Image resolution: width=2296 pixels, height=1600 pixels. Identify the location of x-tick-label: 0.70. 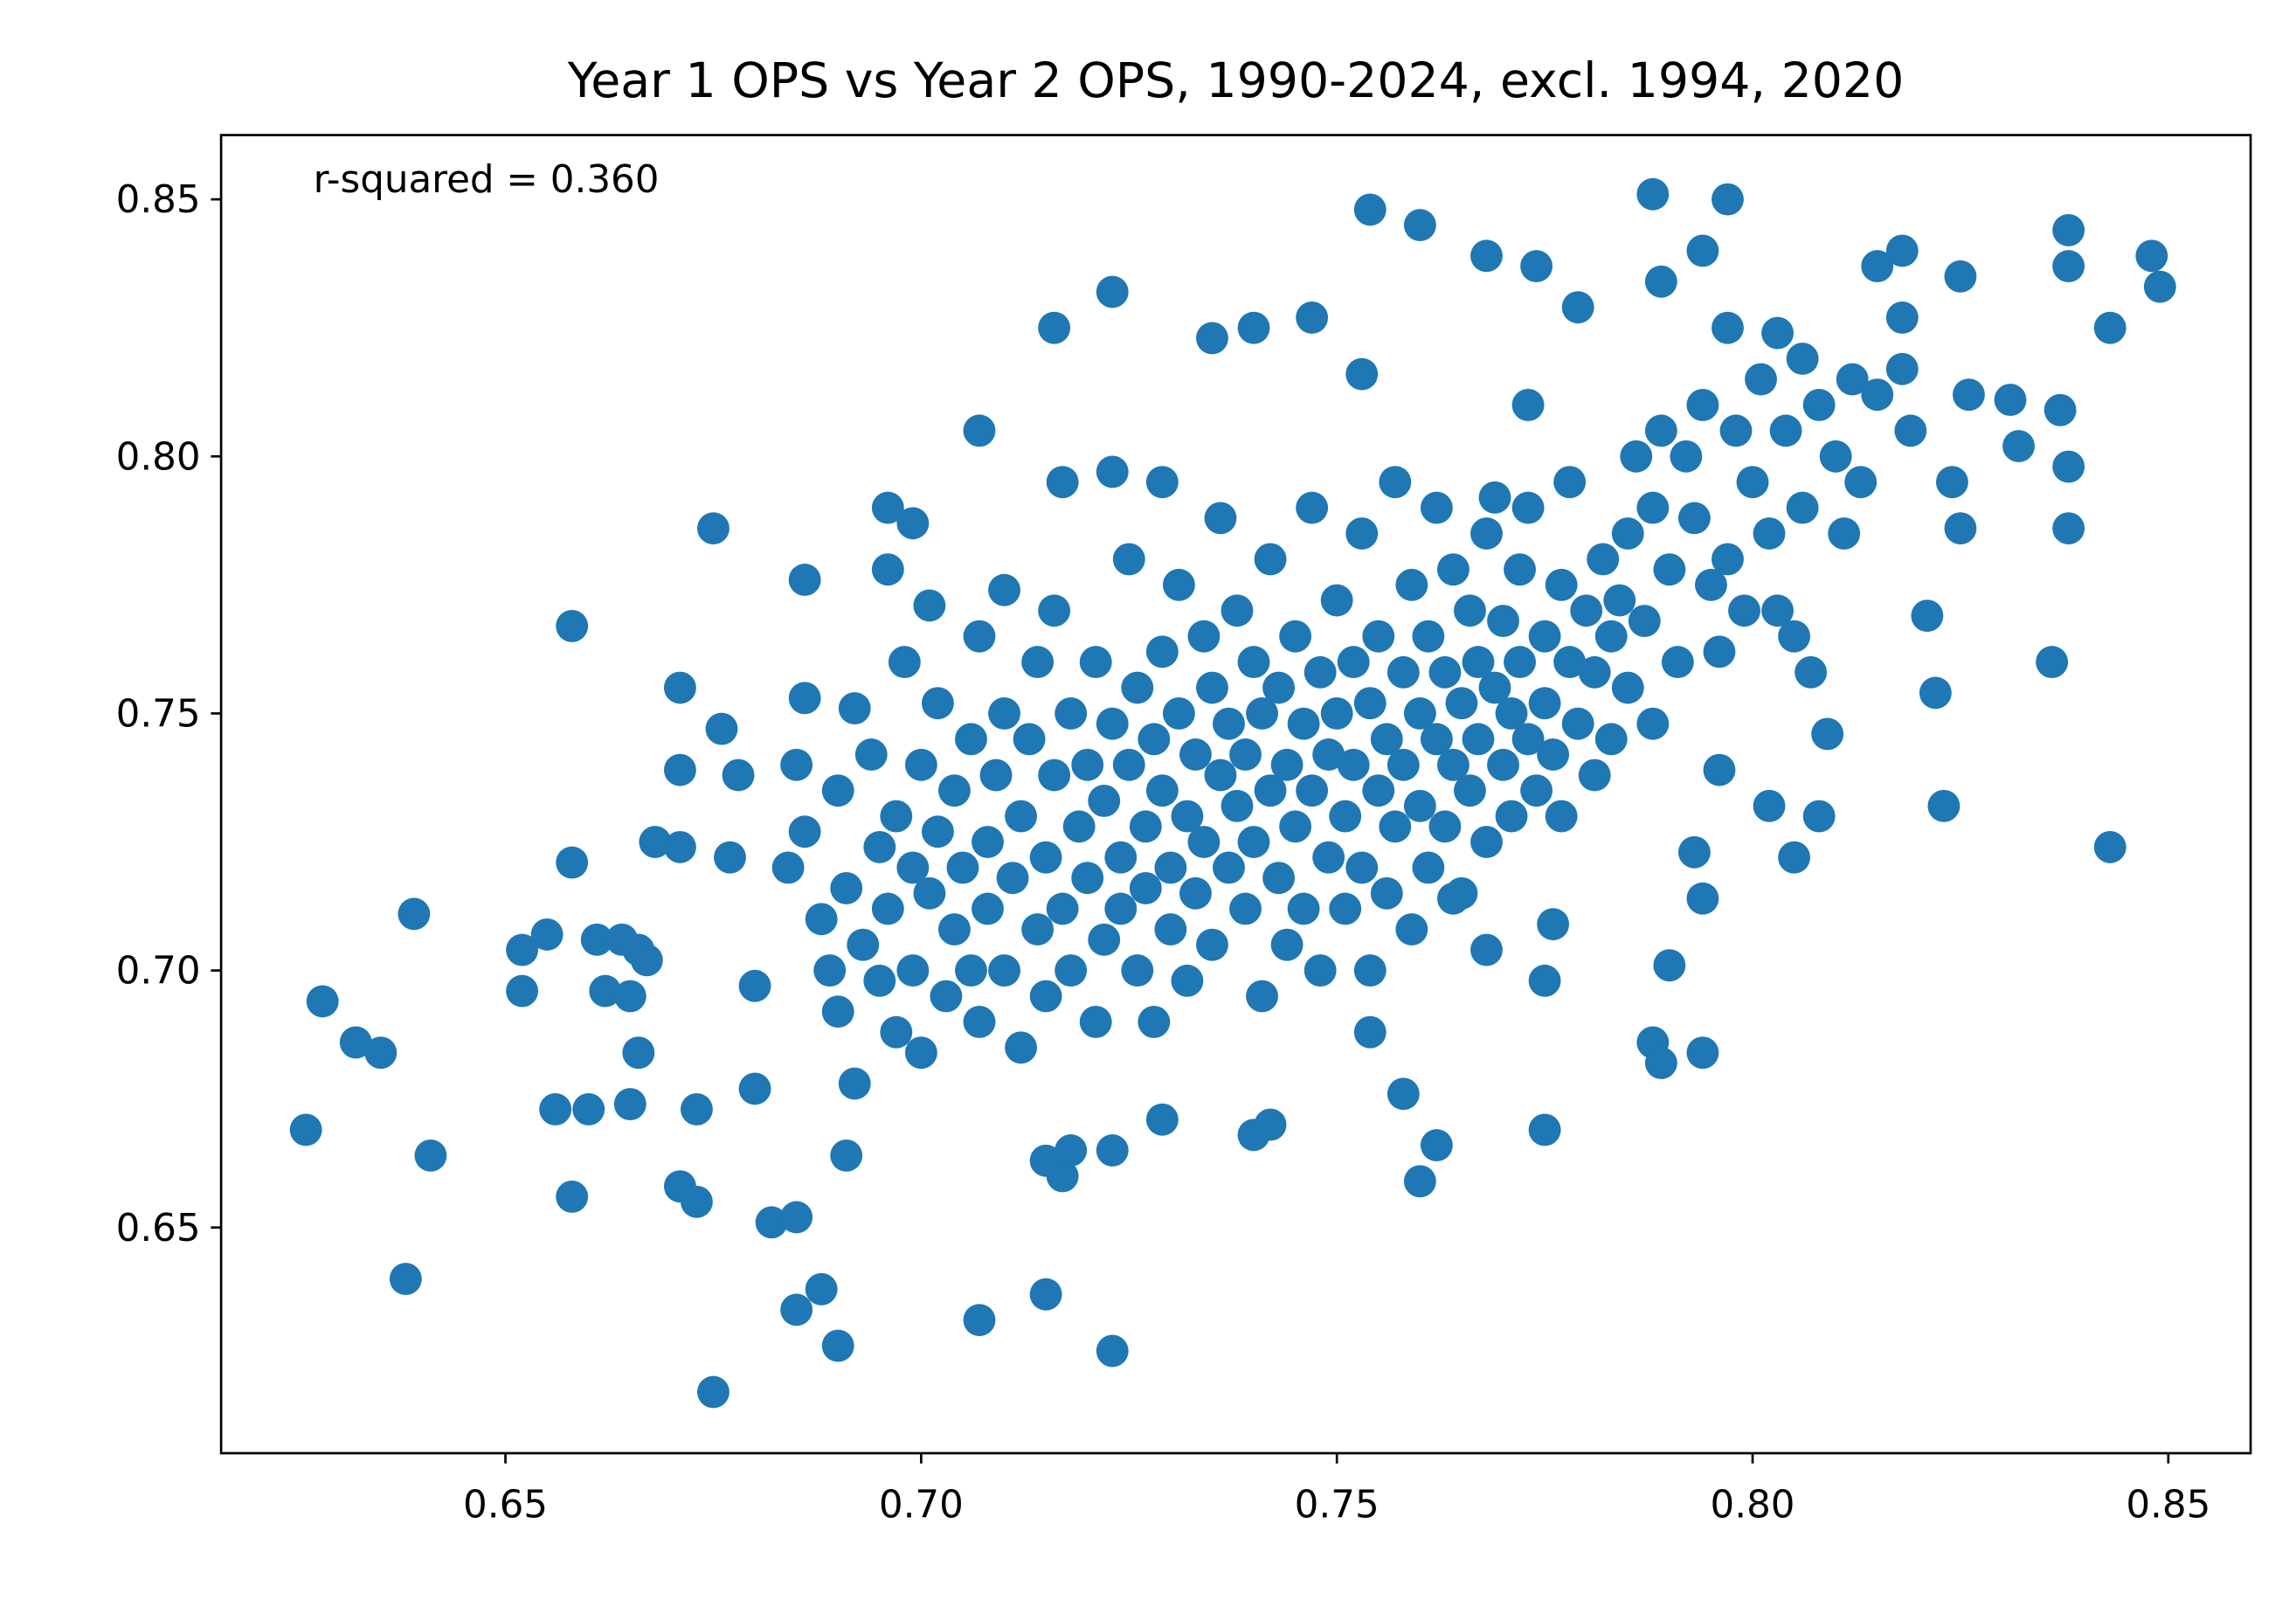
(921, 1505).